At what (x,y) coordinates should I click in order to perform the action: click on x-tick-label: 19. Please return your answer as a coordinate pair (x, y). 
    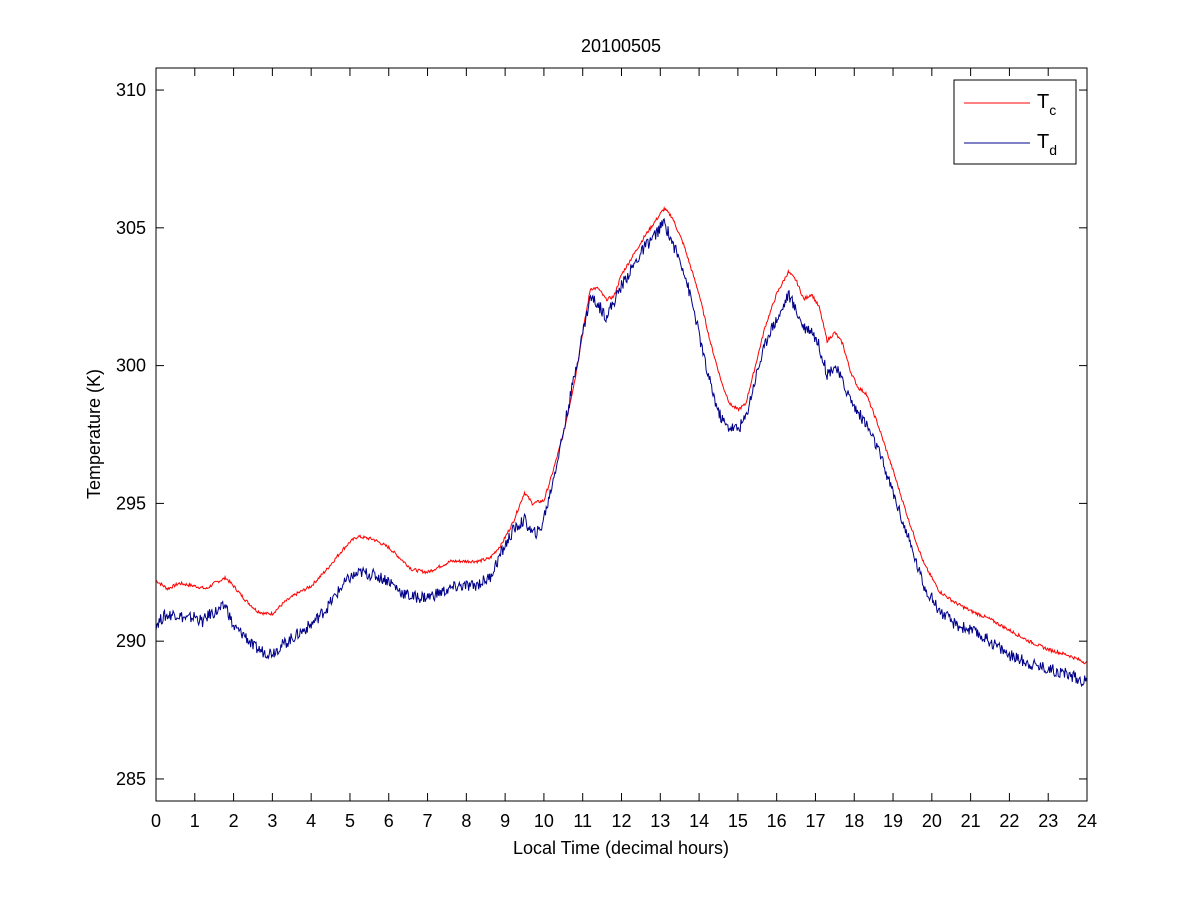
    Looking at the image, I should click on (893, 821).